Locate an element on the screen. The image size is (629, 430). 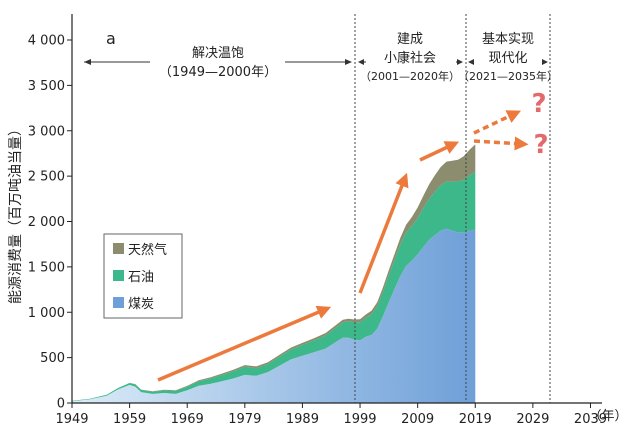
period-3-title-line2: 现代化 is located at coordinates (507, 58).